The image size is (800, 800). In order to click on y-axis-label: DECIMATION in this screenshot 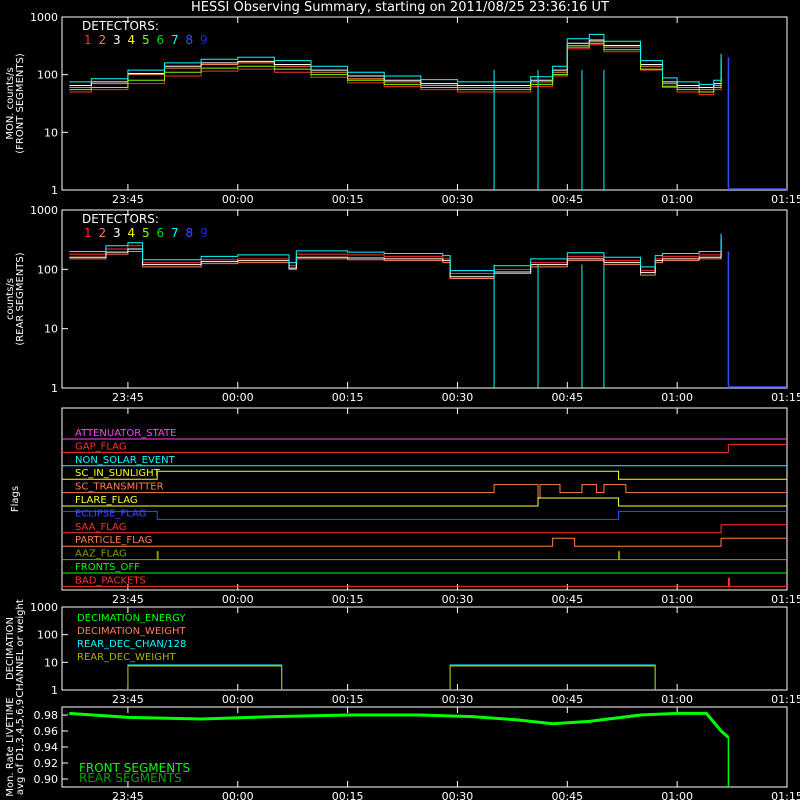, I will do `click(10, 648)`.